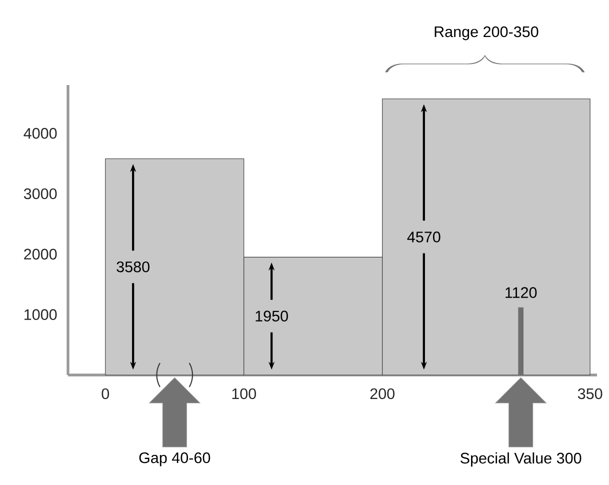 This screenshot has width=609, height=485. What do you see at coordinates (40, 314) in the screenshot?
I see `y-tick-label: 1000` at bounding box center [40, 314].